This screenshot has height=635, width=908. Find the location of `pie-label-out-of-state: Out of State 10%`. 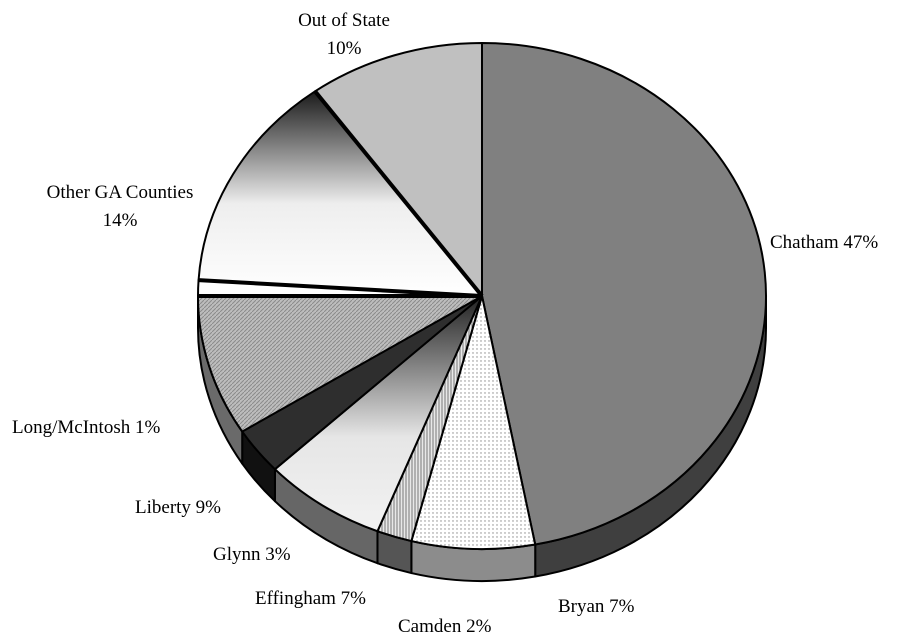

pie-label-out-of-state: Out of State 10% is located at coordinates (344, 34).